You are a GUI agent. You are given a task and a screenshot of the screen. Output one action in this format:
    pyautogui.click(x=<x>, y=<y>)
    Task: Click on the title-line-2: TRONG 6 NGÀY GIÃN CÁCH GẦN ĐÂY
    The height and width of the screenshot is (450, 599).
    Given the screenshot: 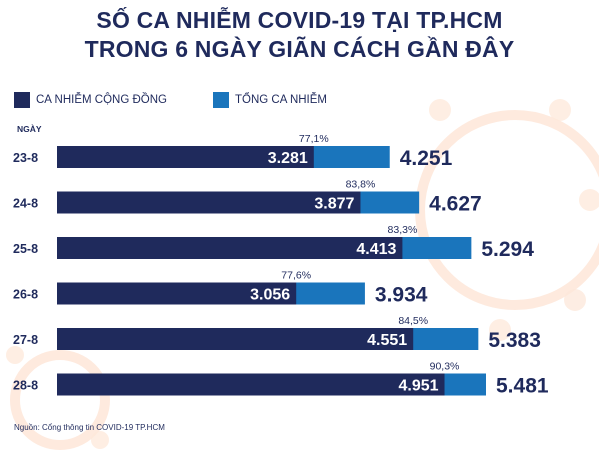 What is the action you would take?
    pyautogui.click(x=299, y=49)
    